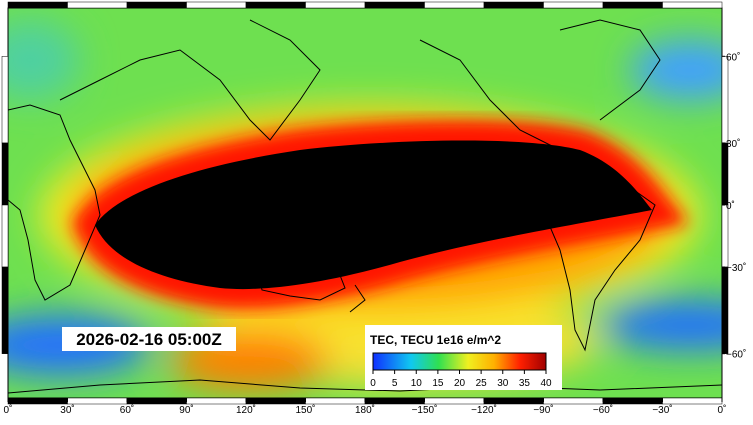 This screenshot has height=425, width=753. I want to click on colorbar-tick-label: 0, so click(373, 383).